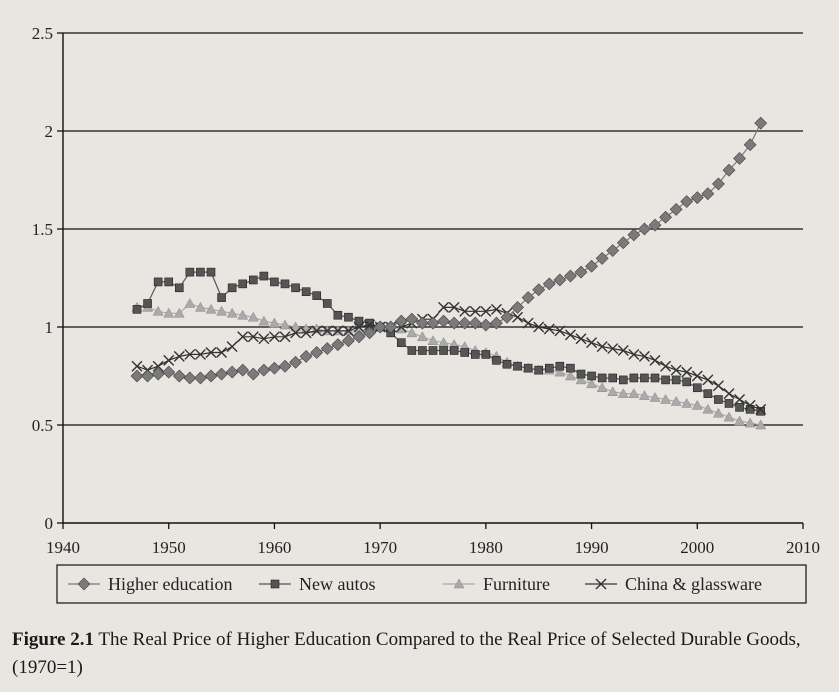  I want to click on legend-item-higher-education: Higher education, so click(150, 584).